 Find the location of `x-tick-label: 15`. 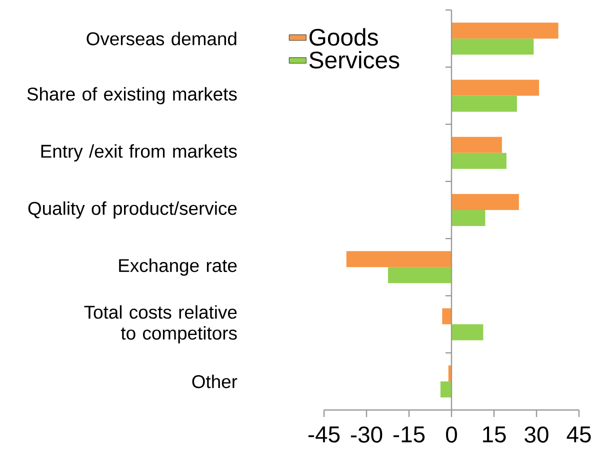

x-tick-label: 15 is located at coordinates (494, 434).